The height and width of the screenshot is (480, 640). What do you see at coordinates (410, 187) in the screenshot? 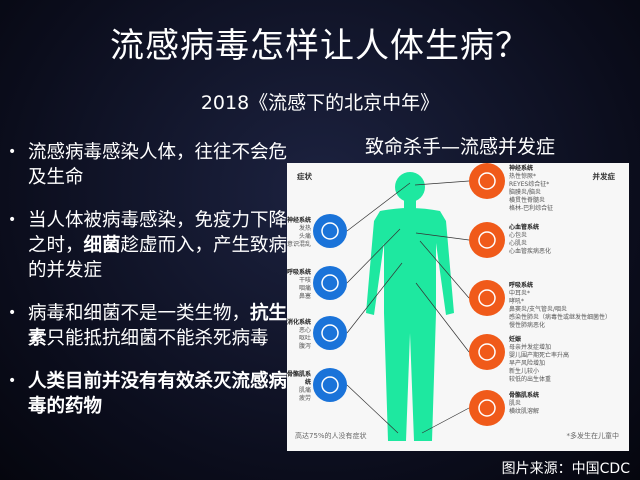
I see `body-head` at bounding box center [410, 187].